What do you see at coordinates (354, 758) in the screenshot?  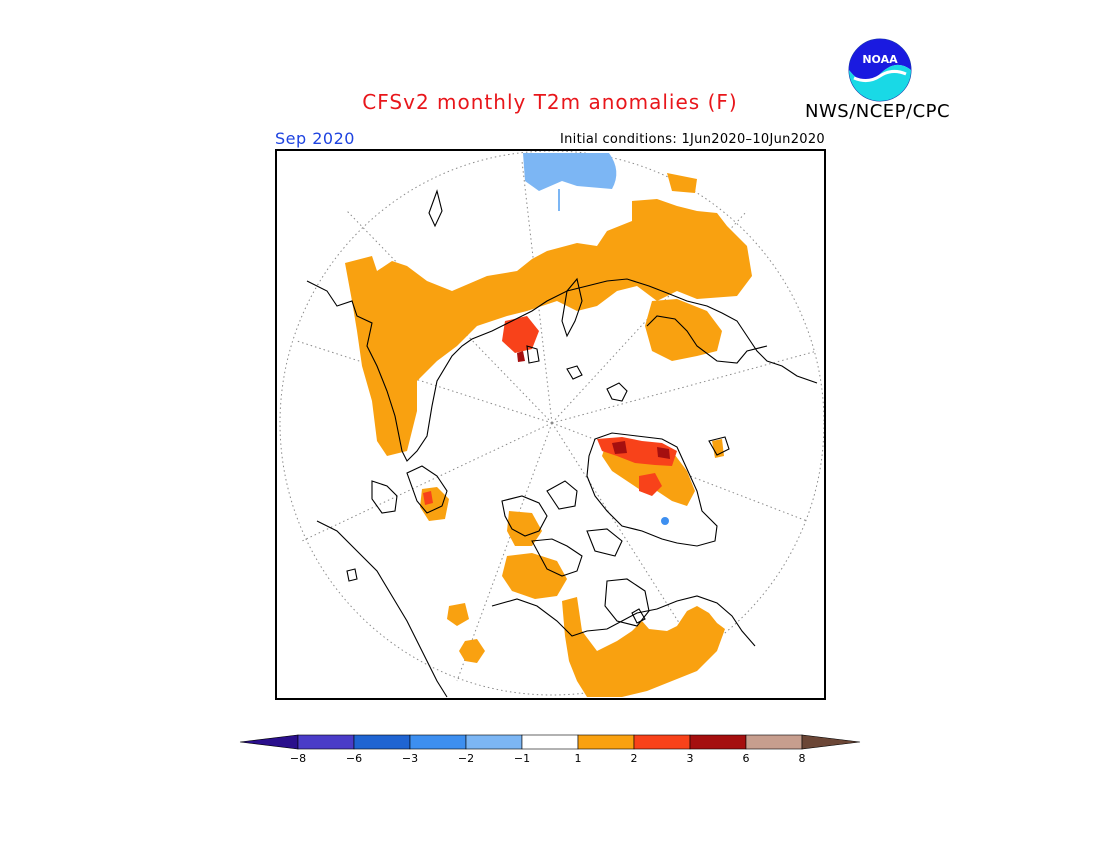 I see `colorbar-tick-label: −6` at bounding box center [354, 758].